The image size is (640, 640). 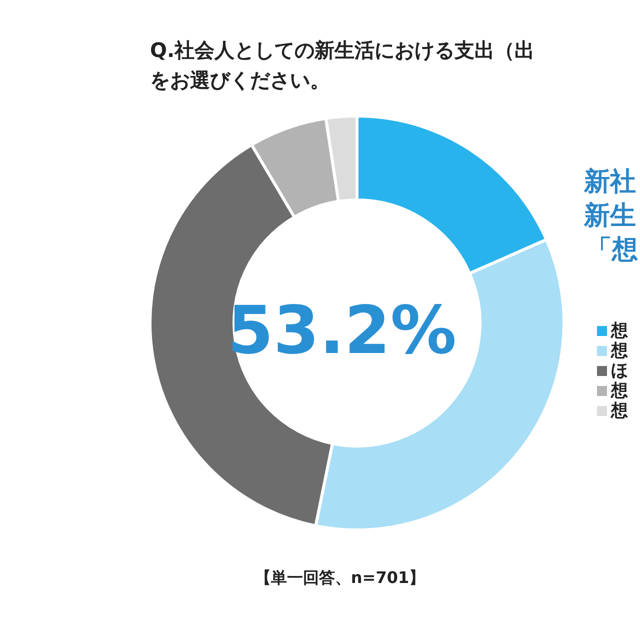 I want to click on legend-label: ほ, so click(x=619, y=371).